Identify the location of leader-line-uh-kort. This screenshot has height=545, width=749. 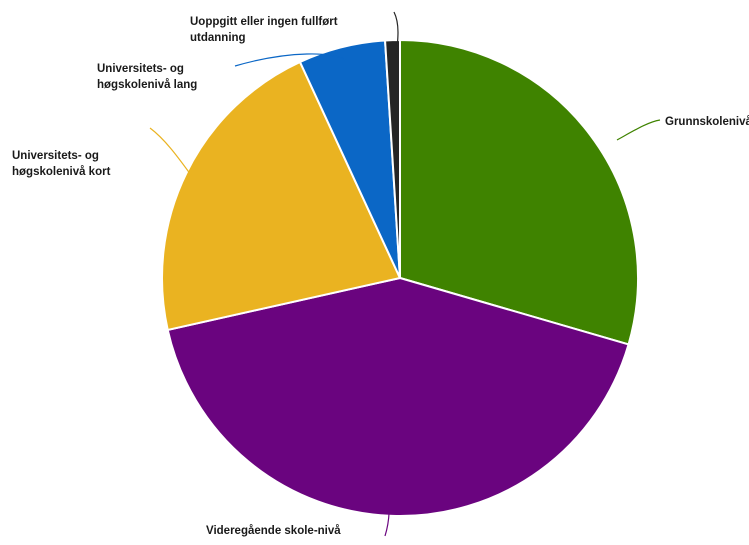
(170, 151).